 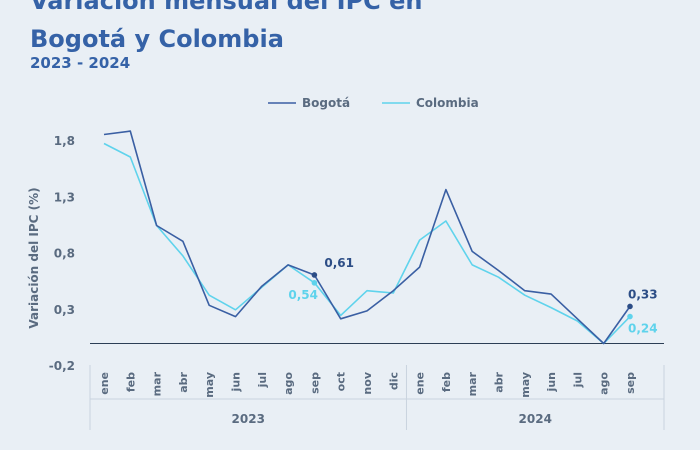 I want to click on data-label: 0,24, so click(x=643, y=329).